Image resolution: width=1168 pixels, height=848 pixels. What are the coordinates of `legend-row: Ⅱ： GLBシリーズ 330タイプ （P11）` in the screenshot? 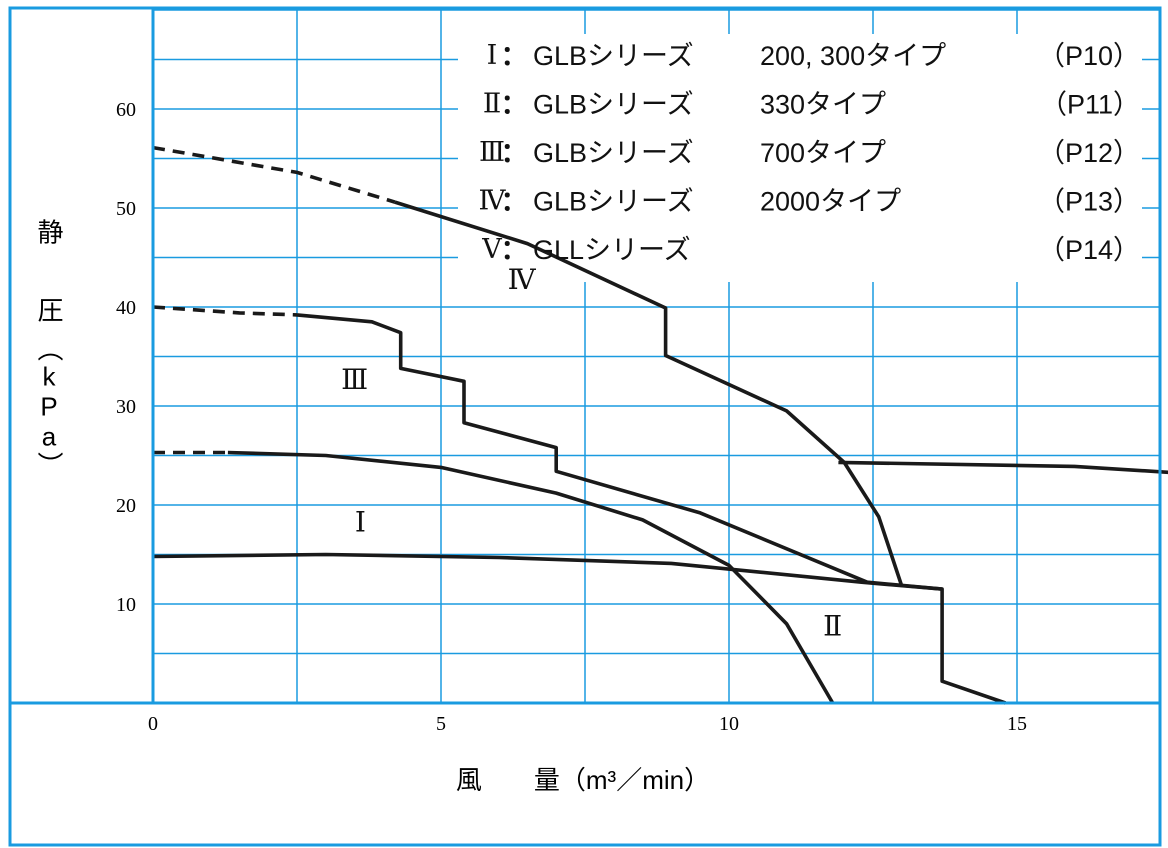 It's located at (811, 104).